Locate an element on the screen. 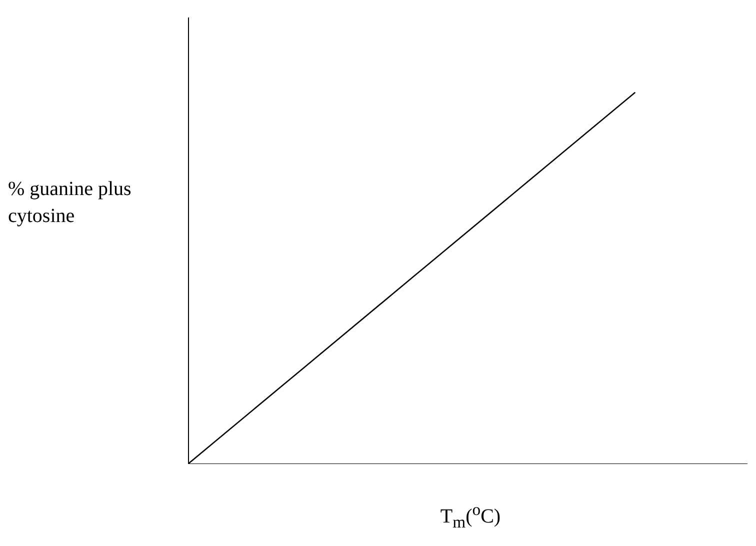  y-axis-title: % guanine plus cytosine is located at coordinates (70, 203).